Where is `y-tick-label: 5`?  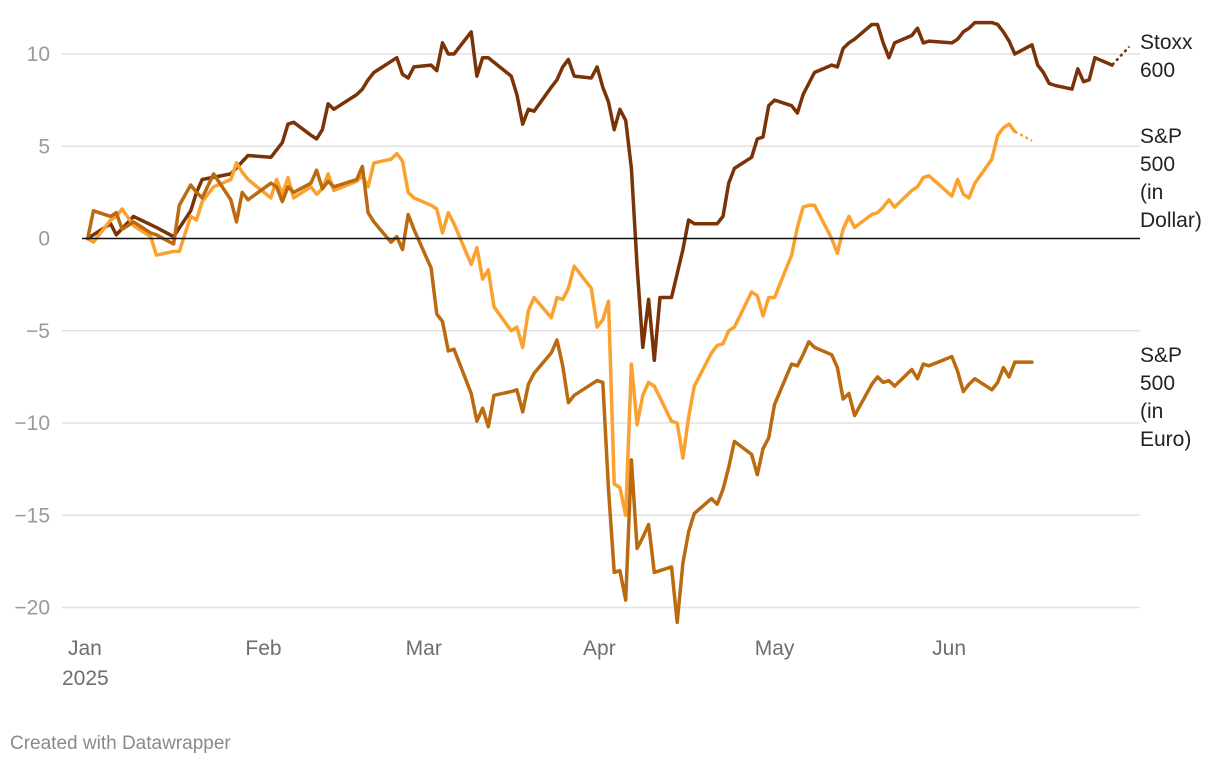
y-tick-label: 5 is located at coordinates (44, 146).